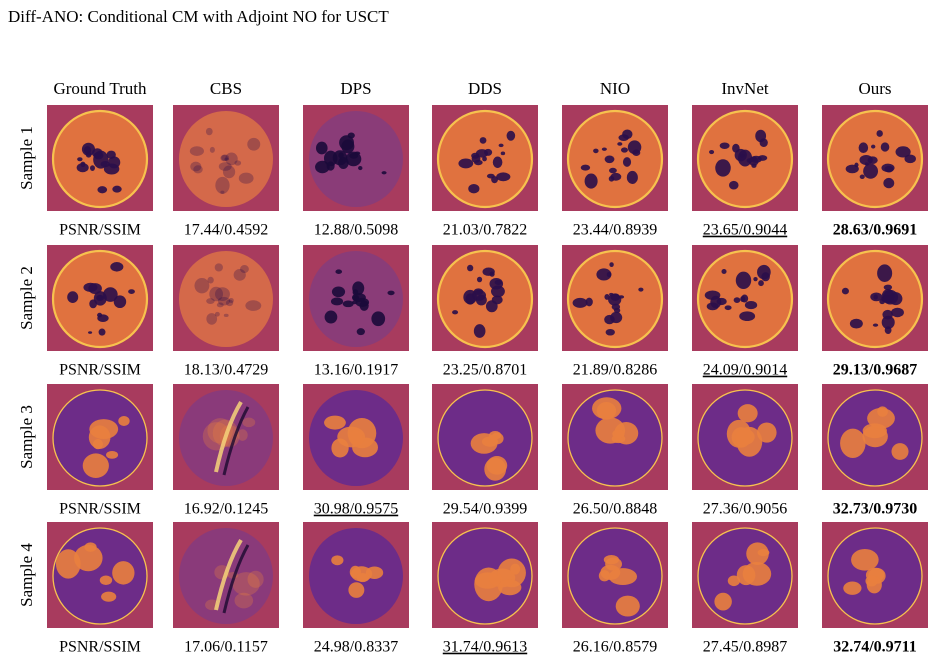 The image size is (937, 662). I want to click on score: 30.98/0.9575, so click(356, 509).